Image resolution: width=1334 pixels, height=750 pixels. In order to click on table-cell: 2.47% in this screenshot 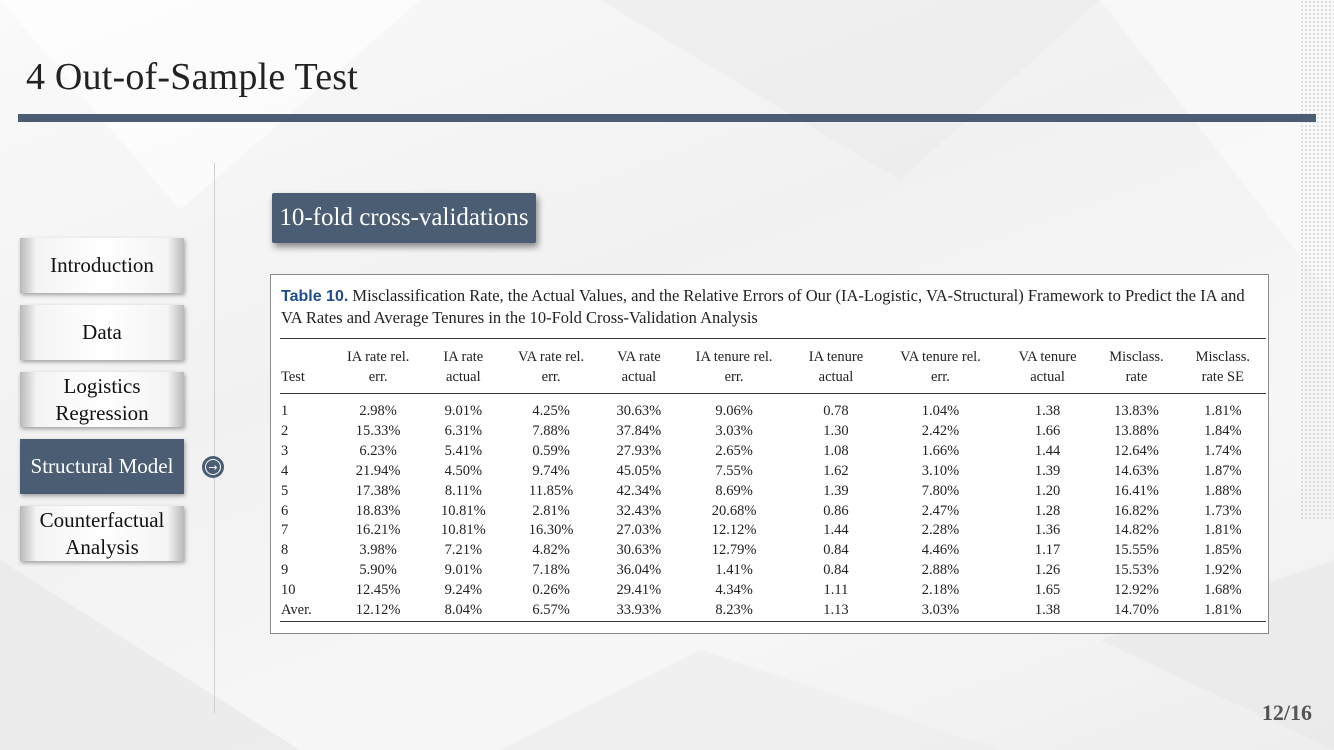, I will do `click(940, 510)`.